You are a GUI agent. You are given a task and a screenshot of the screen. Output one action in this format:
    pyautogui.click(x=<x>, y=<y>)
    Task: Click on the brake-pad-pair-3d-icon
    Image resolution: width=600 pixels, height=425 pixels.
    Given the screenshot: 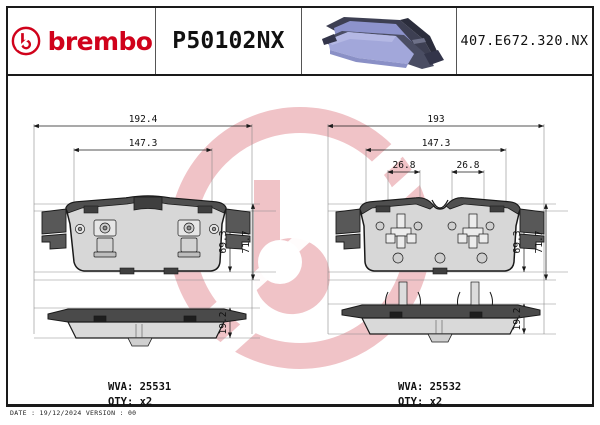 What is the action you would take?
    pyautogui.click(x=383, y=43)
    